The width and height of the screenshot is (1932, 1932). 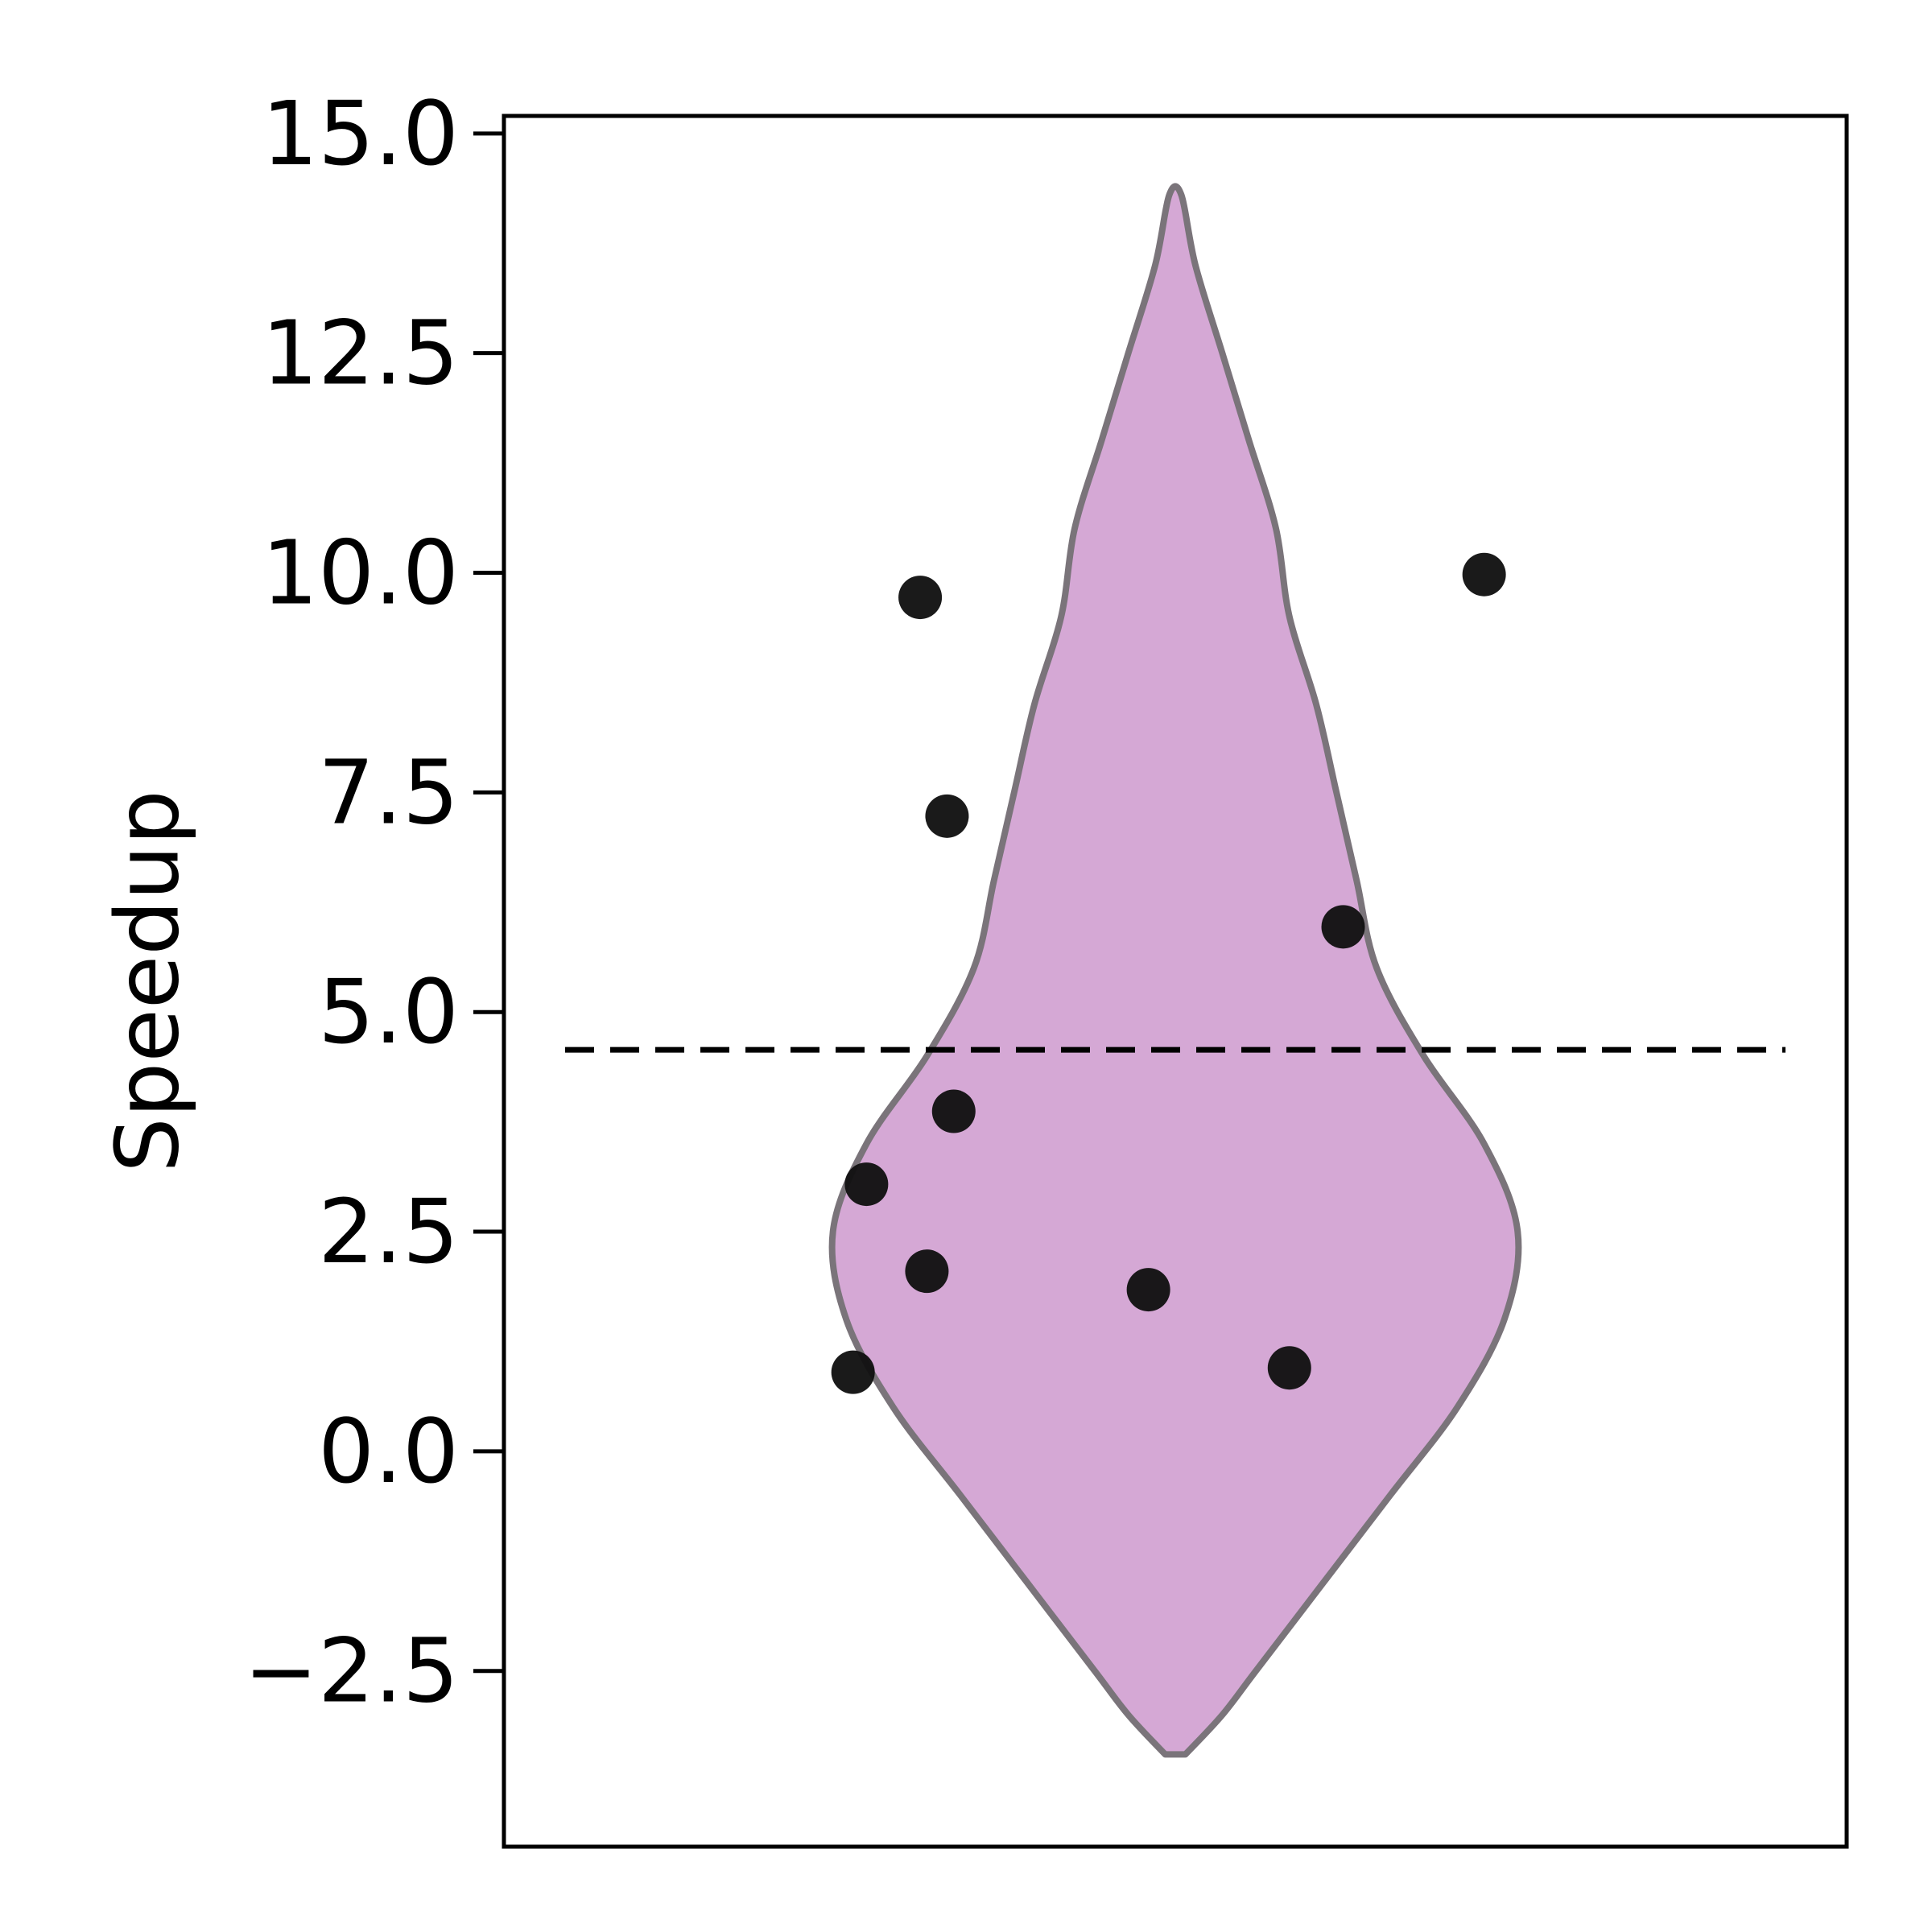 I want to click on y-tick-label: −2.5, so click(x=351, y=1671).